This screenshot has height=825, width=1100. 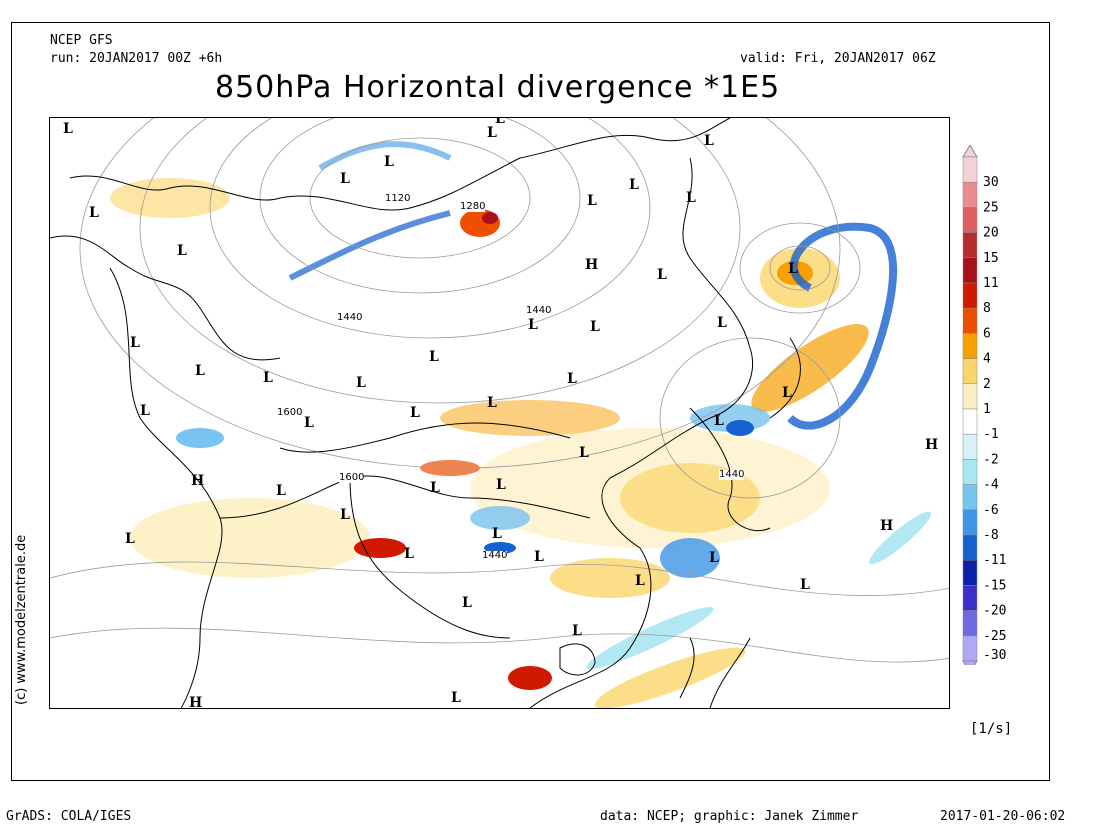 I want to click on legend-label: -6, so click(x=991, y=510).